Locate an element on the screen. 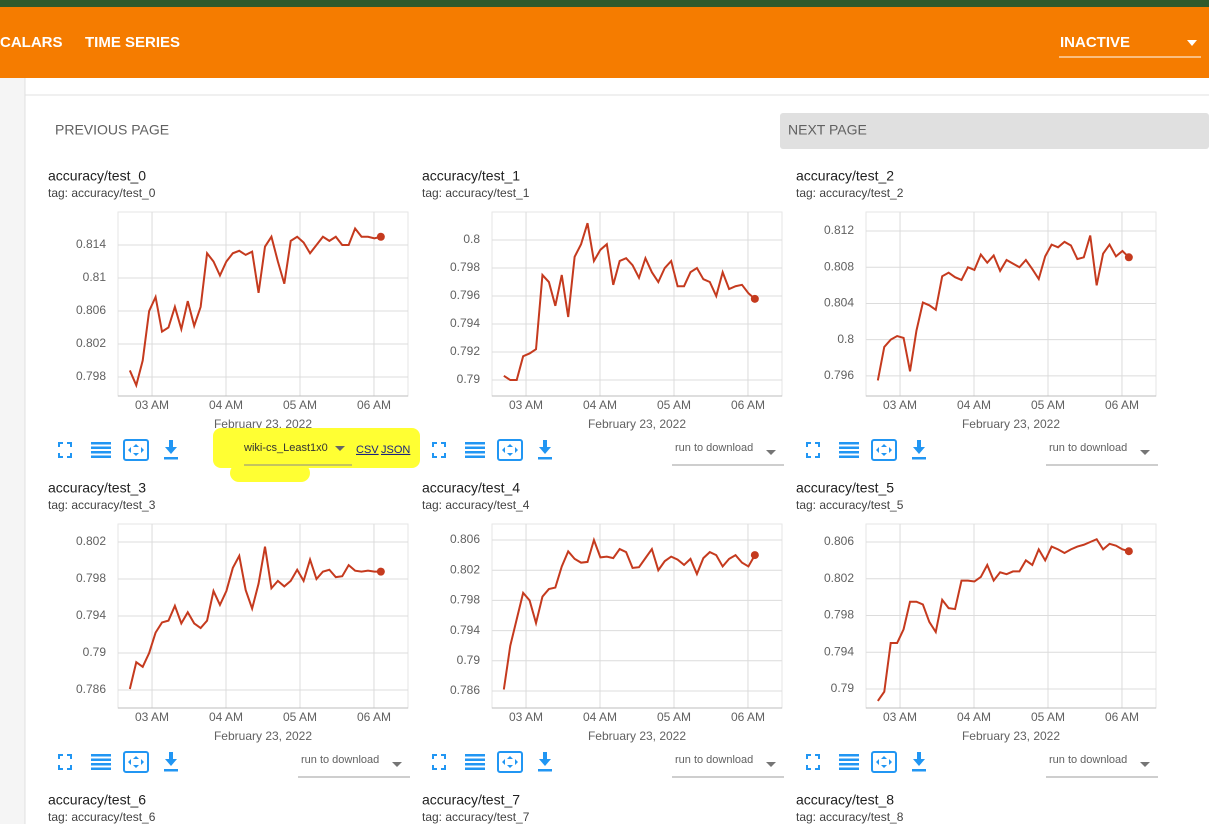 Image resolution: width=1209 pixels, height=824 pixels. tab: CALARS is located at coordinates (31, 42).